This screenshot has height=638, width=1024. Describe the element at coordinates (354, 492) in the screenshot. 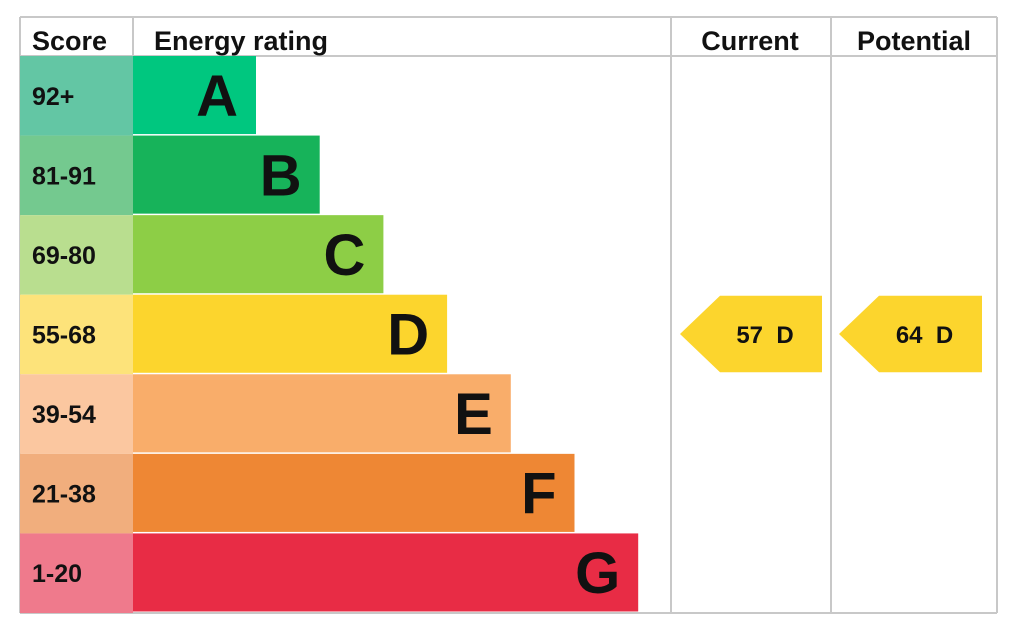

I see `band-bar-f` at that location.